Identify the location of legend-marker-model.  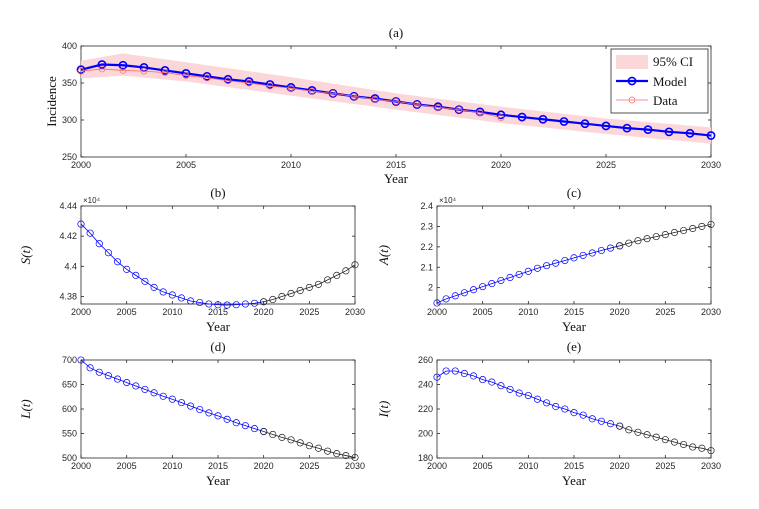
(632, 81).